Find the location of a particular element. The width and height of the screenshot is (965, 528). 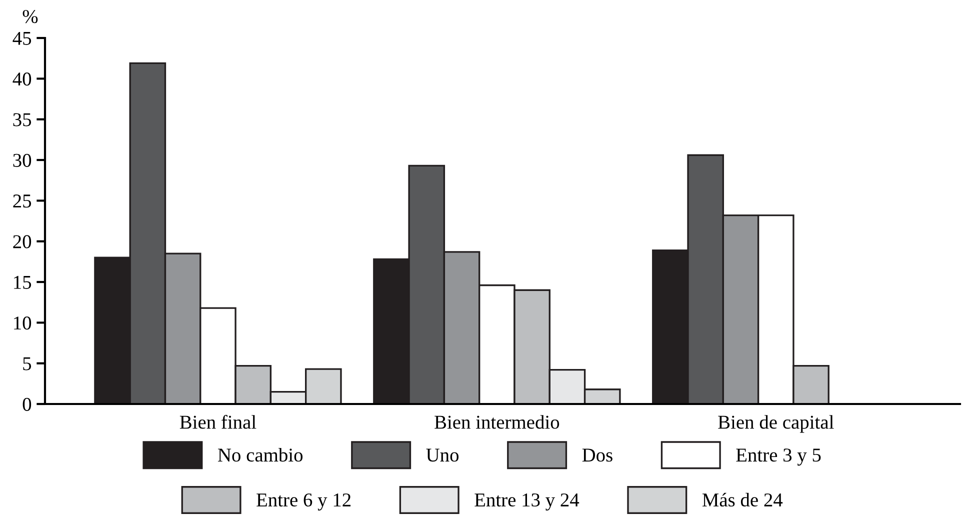

y-tick-label: 15 is located at coordinates (23, 282).